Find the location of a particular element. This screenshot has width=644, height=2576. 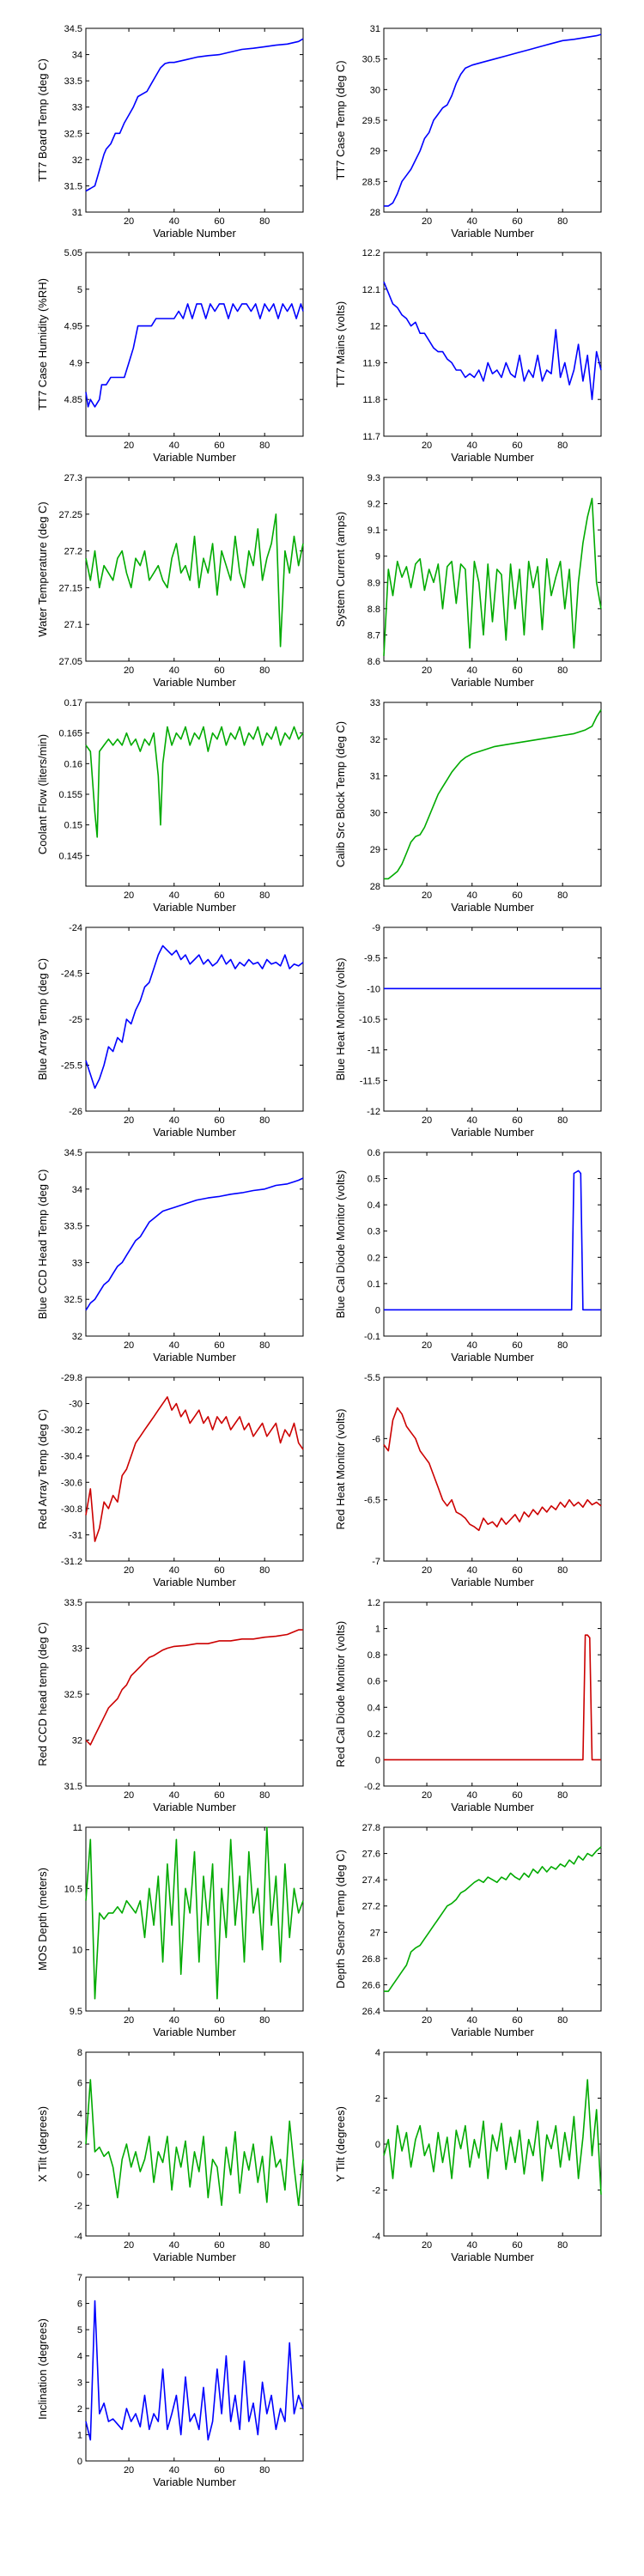

y-tick-label: 10.5 is located at coordinates (73, 1889).